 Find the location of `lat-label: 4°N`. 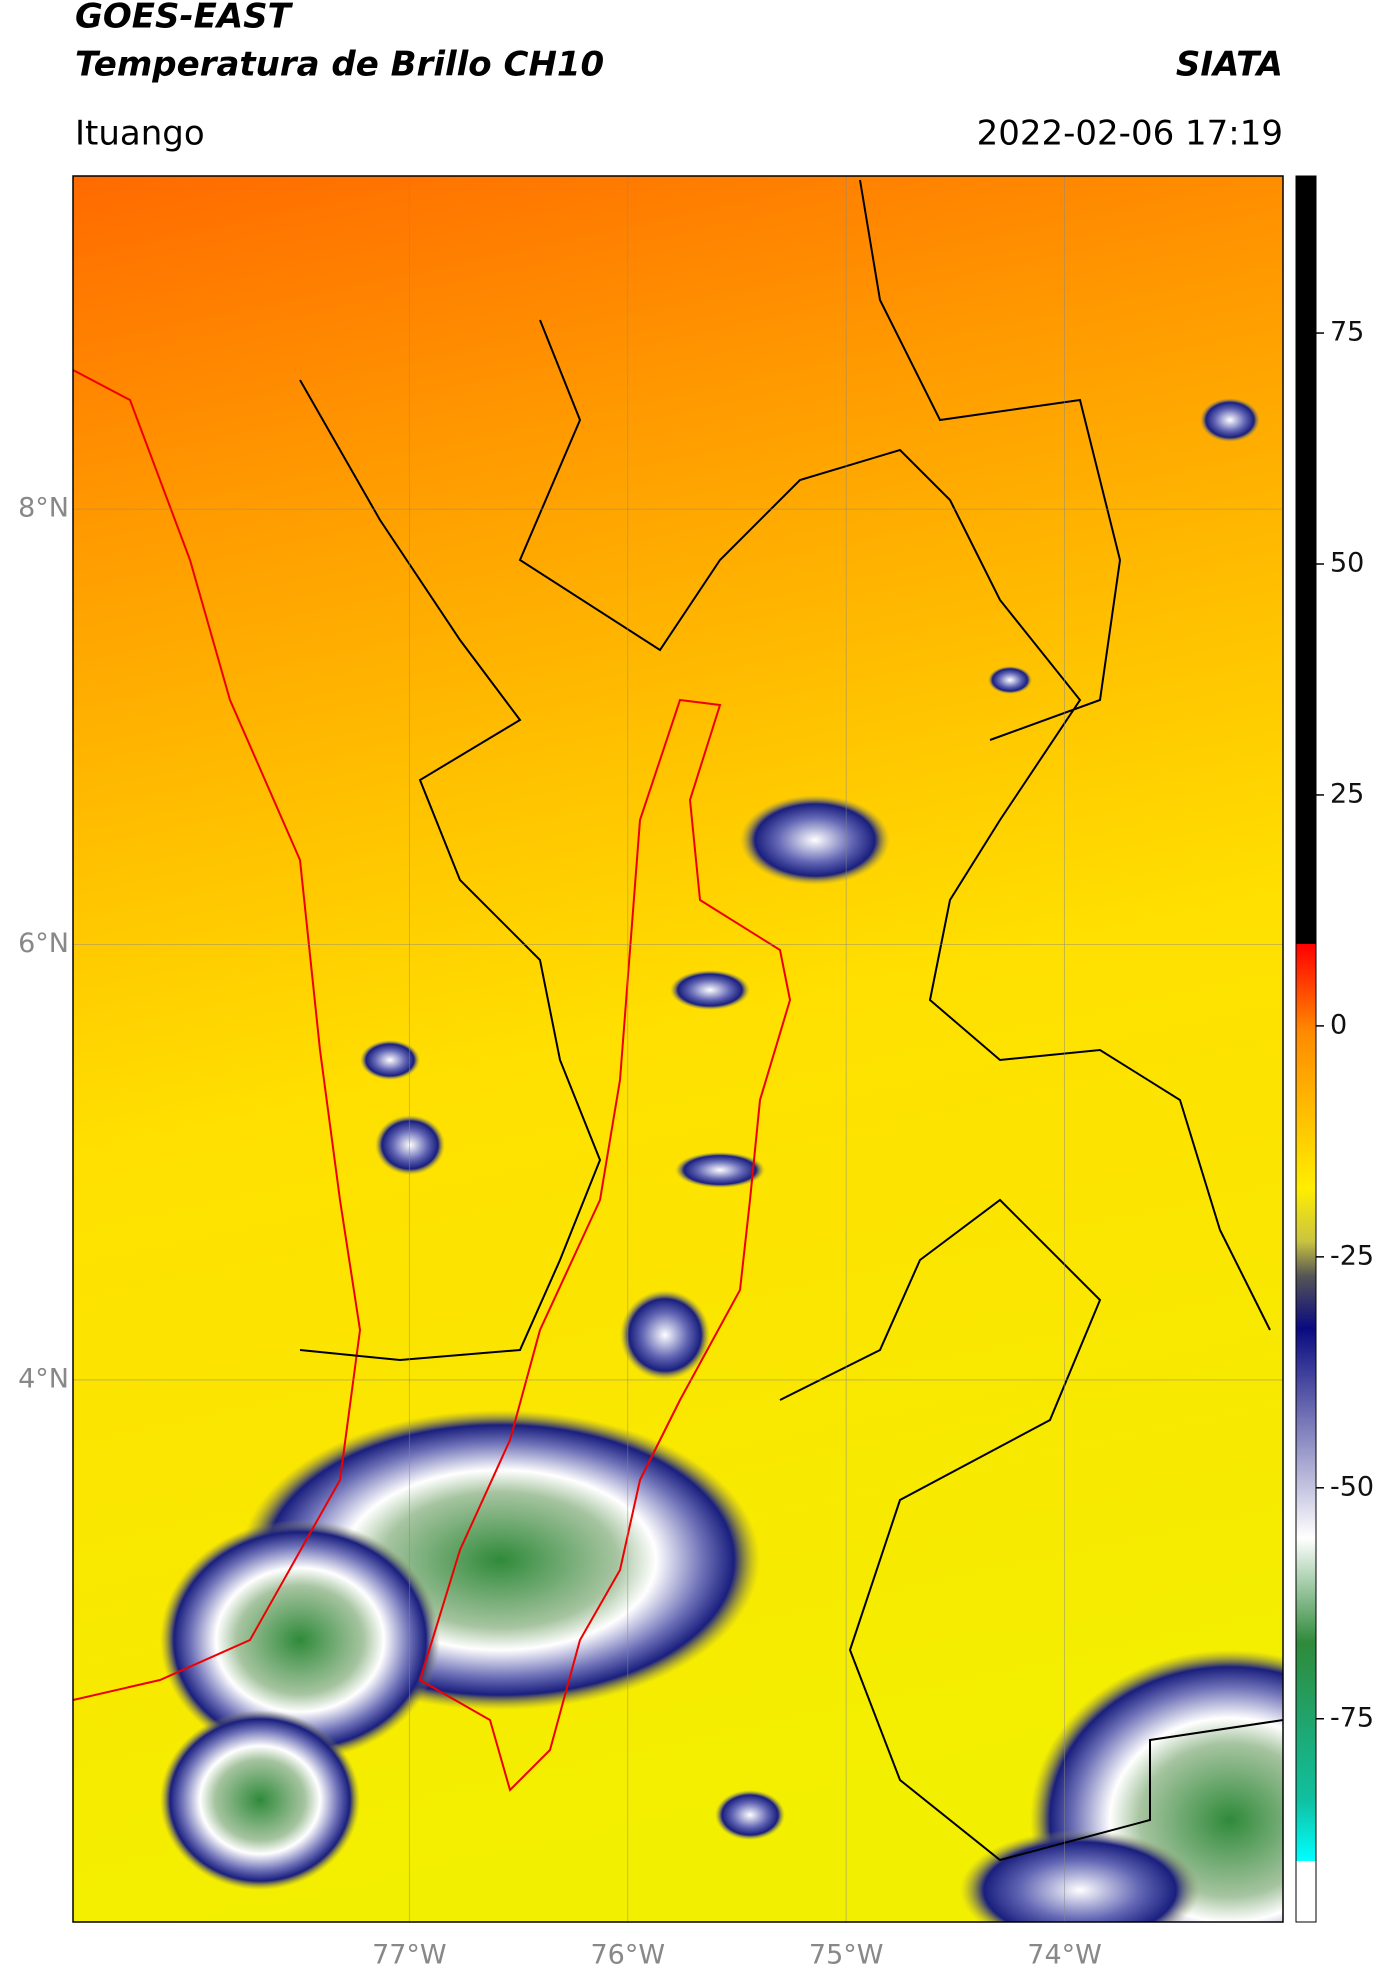

lat-label: 4°N is located at coordinates (43, 1378).